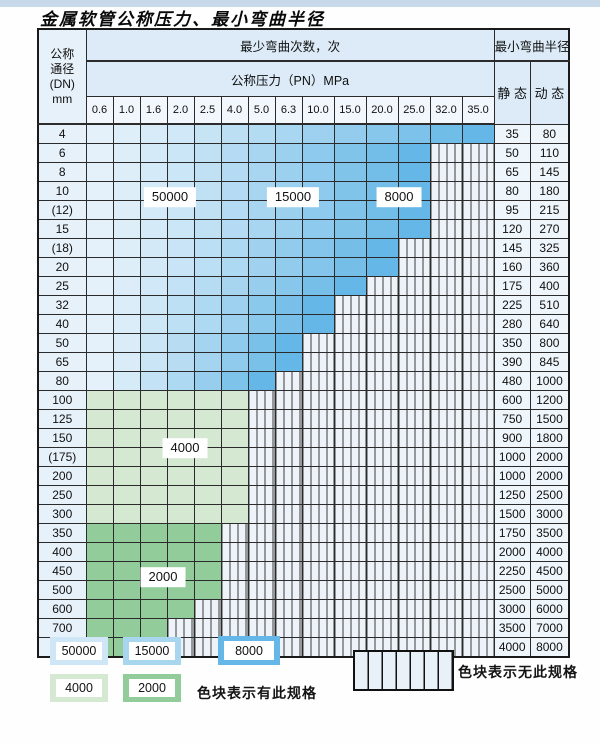  I want to click on pressure-value-cell: 6.3, so click(288, 110).